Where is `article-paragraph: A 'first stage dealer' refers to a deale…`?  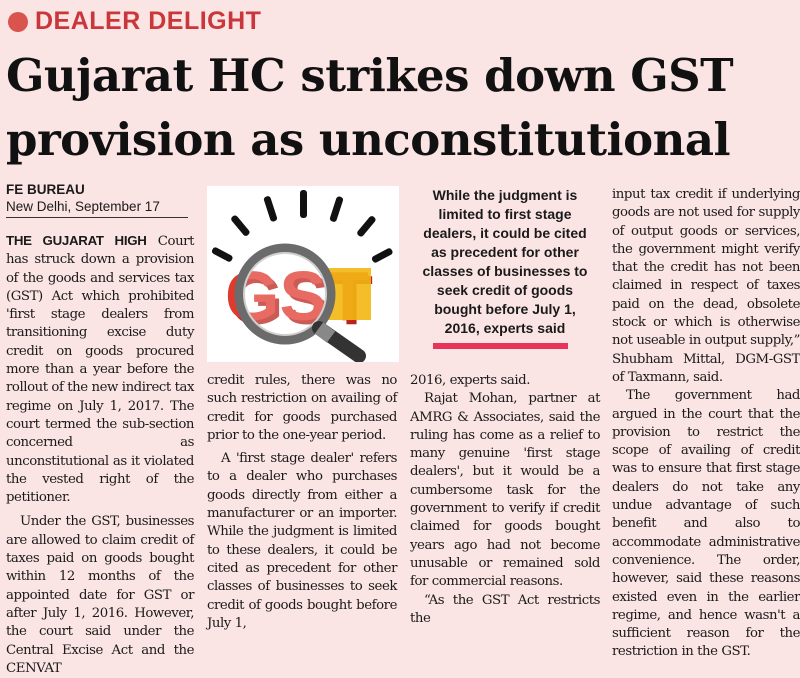 article-paragraph: A 'first stage dealer' refers to a deale… is located at coordinates (302, 541).